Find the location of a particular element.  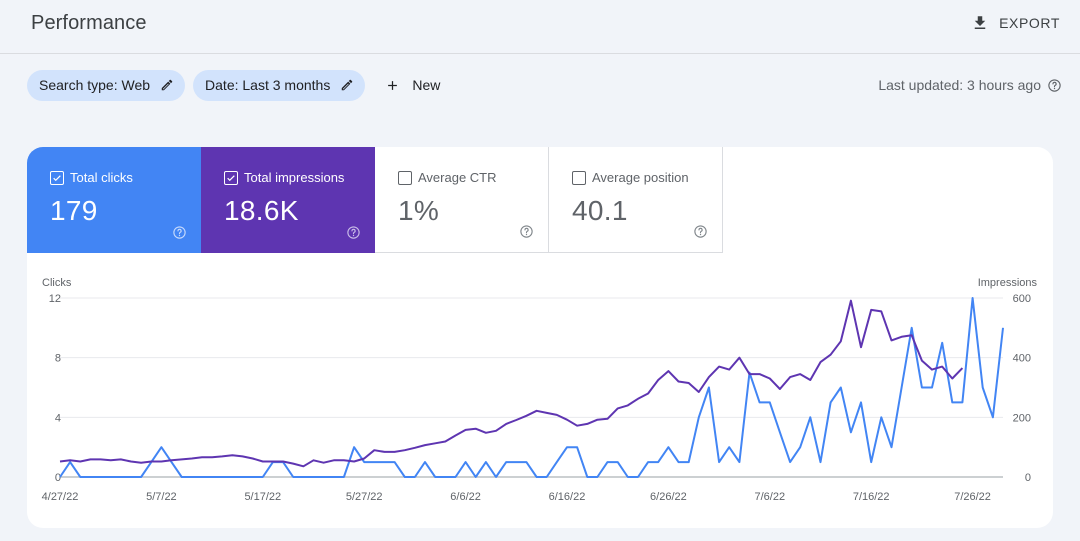

date-range-chip: Date: Last 3 months is located at coordinates (279, 85).